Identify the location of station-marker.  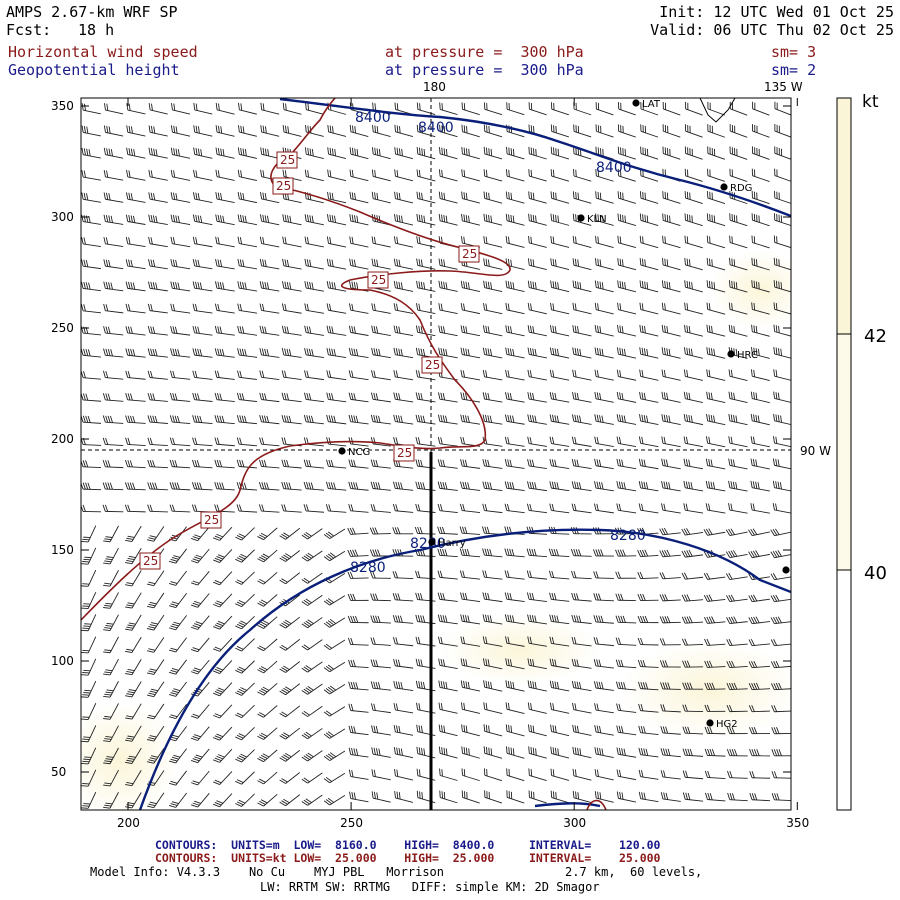
(581, 218).